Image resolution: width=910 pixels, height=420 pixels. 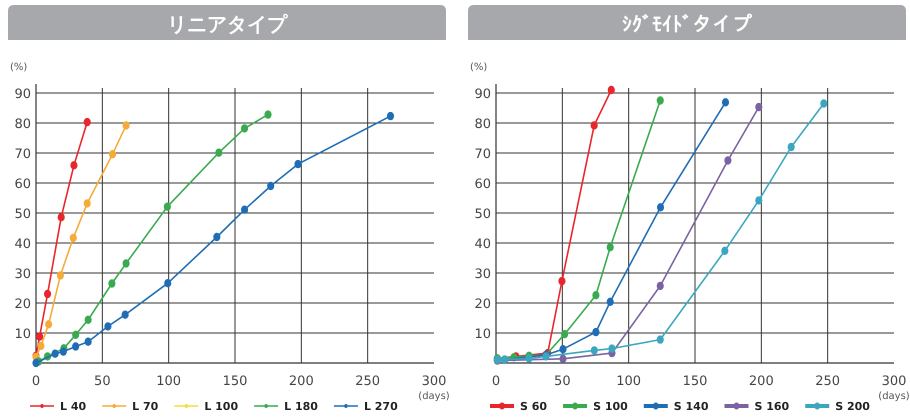 I want to click on legend-label: S 160, so click(x=772, y=406).